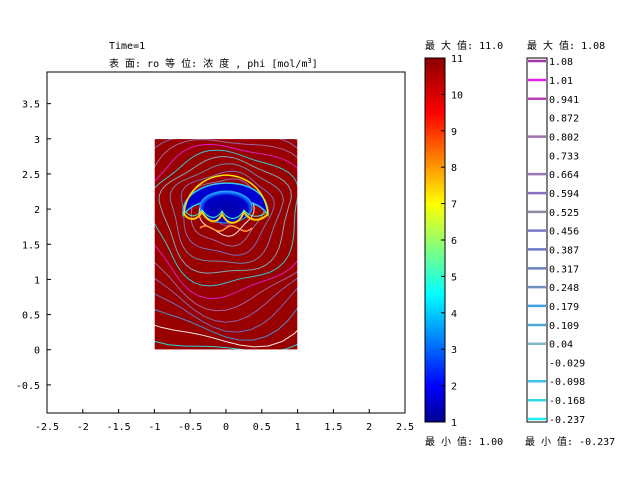  I want to click on x-tick-label: 2.5, so click(405, 427).